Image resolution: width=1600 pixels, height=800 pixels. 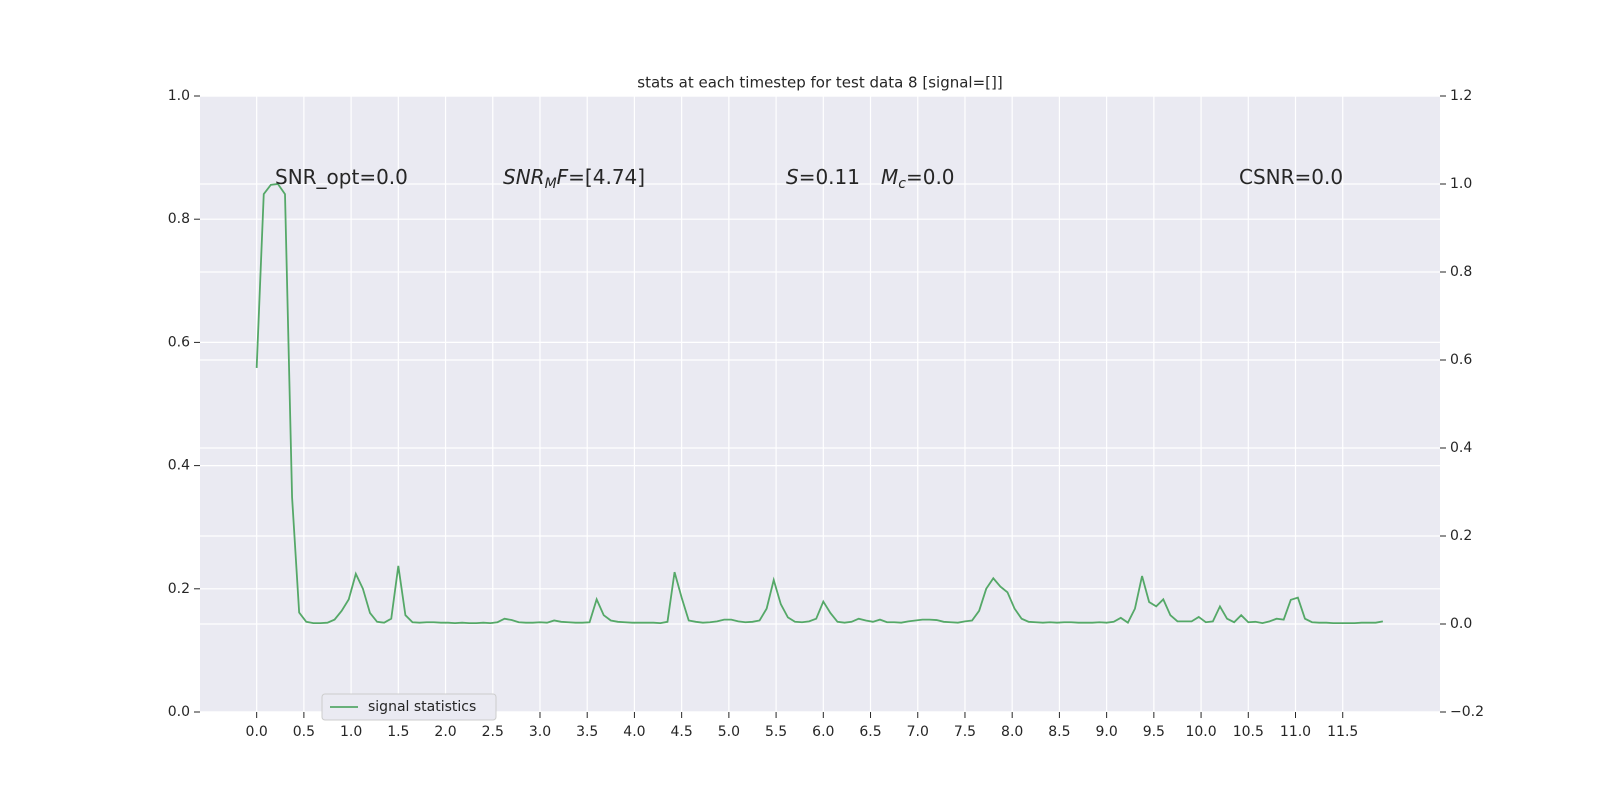 What do you see at coordinates (1467, 712) in the screenshot?
I see `y2-tick-label: −0.2` at bounding box center [1467, 712].